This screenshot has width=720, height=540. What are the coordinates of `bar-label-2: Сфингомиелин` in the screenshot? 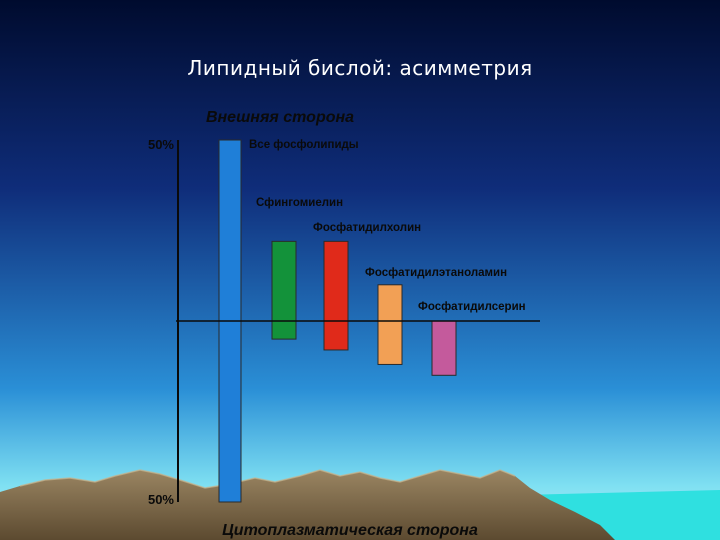 It's located at (299, 203).